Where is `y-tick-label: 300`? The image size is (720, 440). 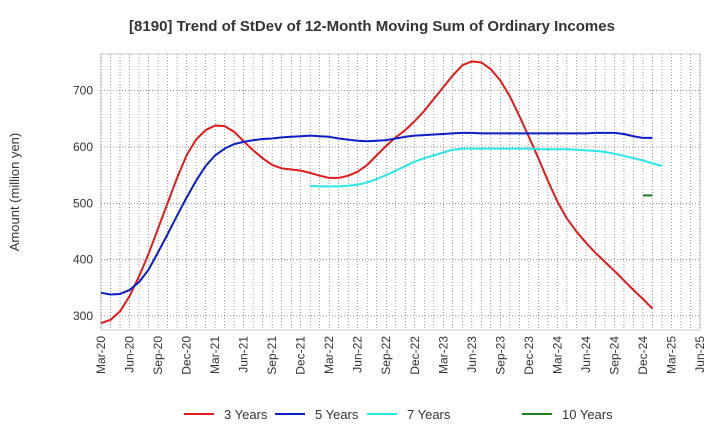
y-tick-label: 300 is located at coordinates (83, 316).